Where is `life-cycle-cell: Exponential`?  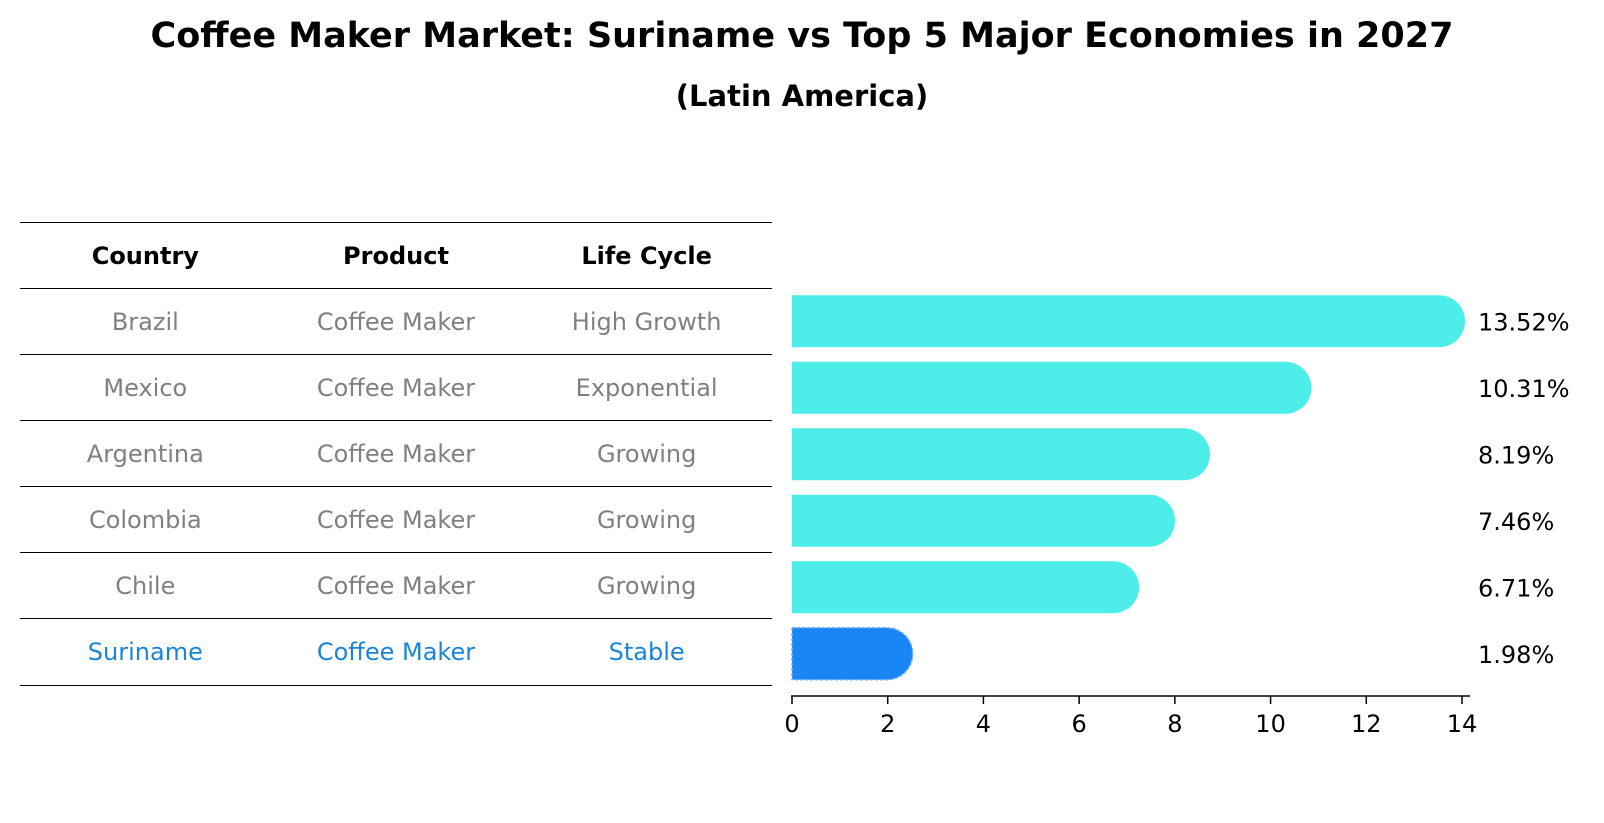 life-cycle-cell: Exponential is located at coordinates (646, 387).